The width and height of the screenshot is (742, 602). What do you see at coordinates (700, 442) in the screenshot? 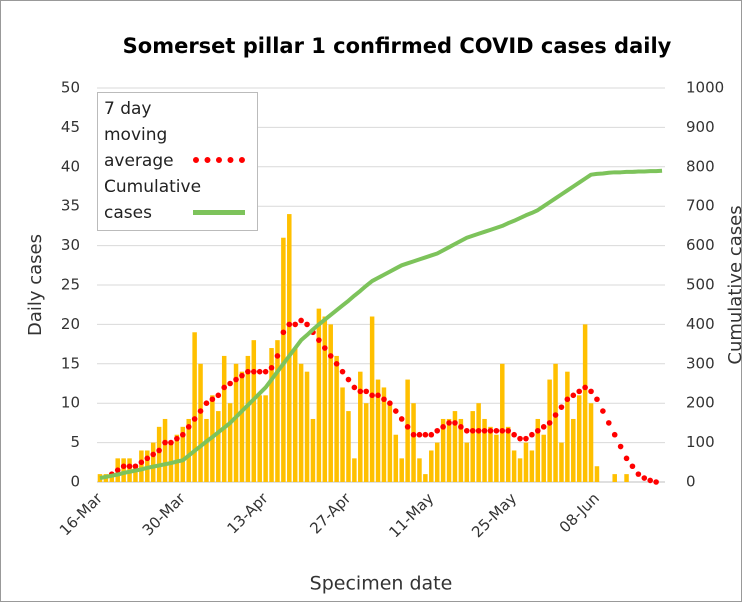
I see `y2-tick-label: 100` at bounding box center [700, 442].